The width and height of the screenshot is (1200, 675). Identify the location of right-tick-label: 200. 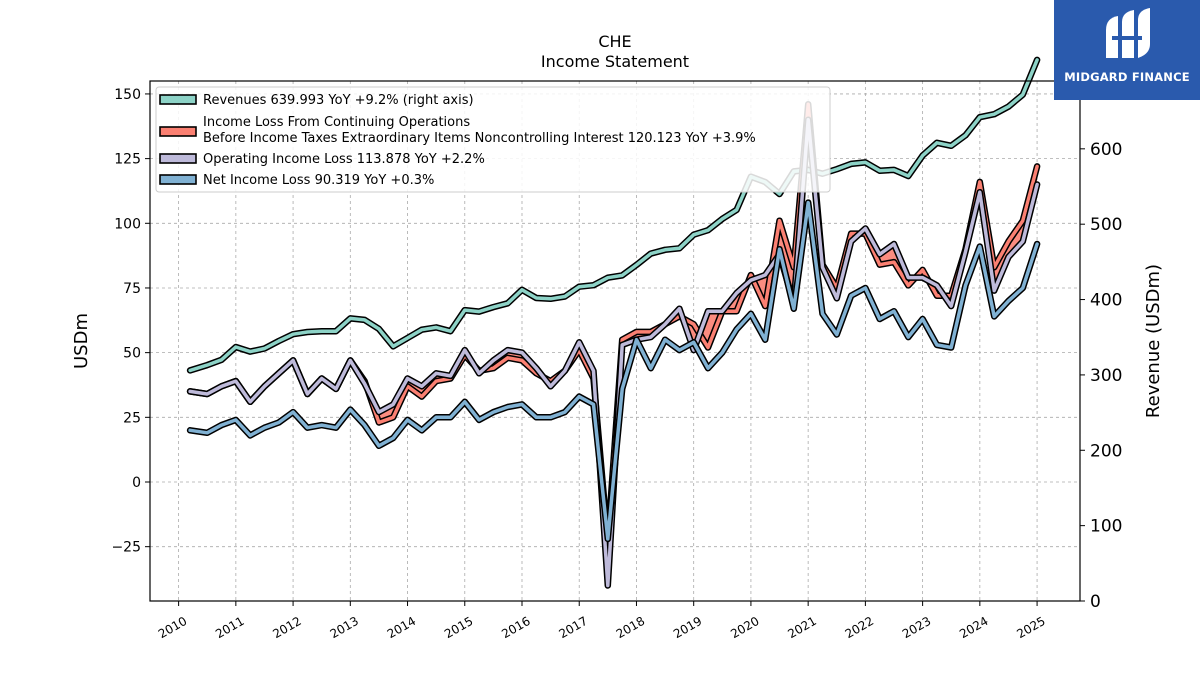
(1106, 451).